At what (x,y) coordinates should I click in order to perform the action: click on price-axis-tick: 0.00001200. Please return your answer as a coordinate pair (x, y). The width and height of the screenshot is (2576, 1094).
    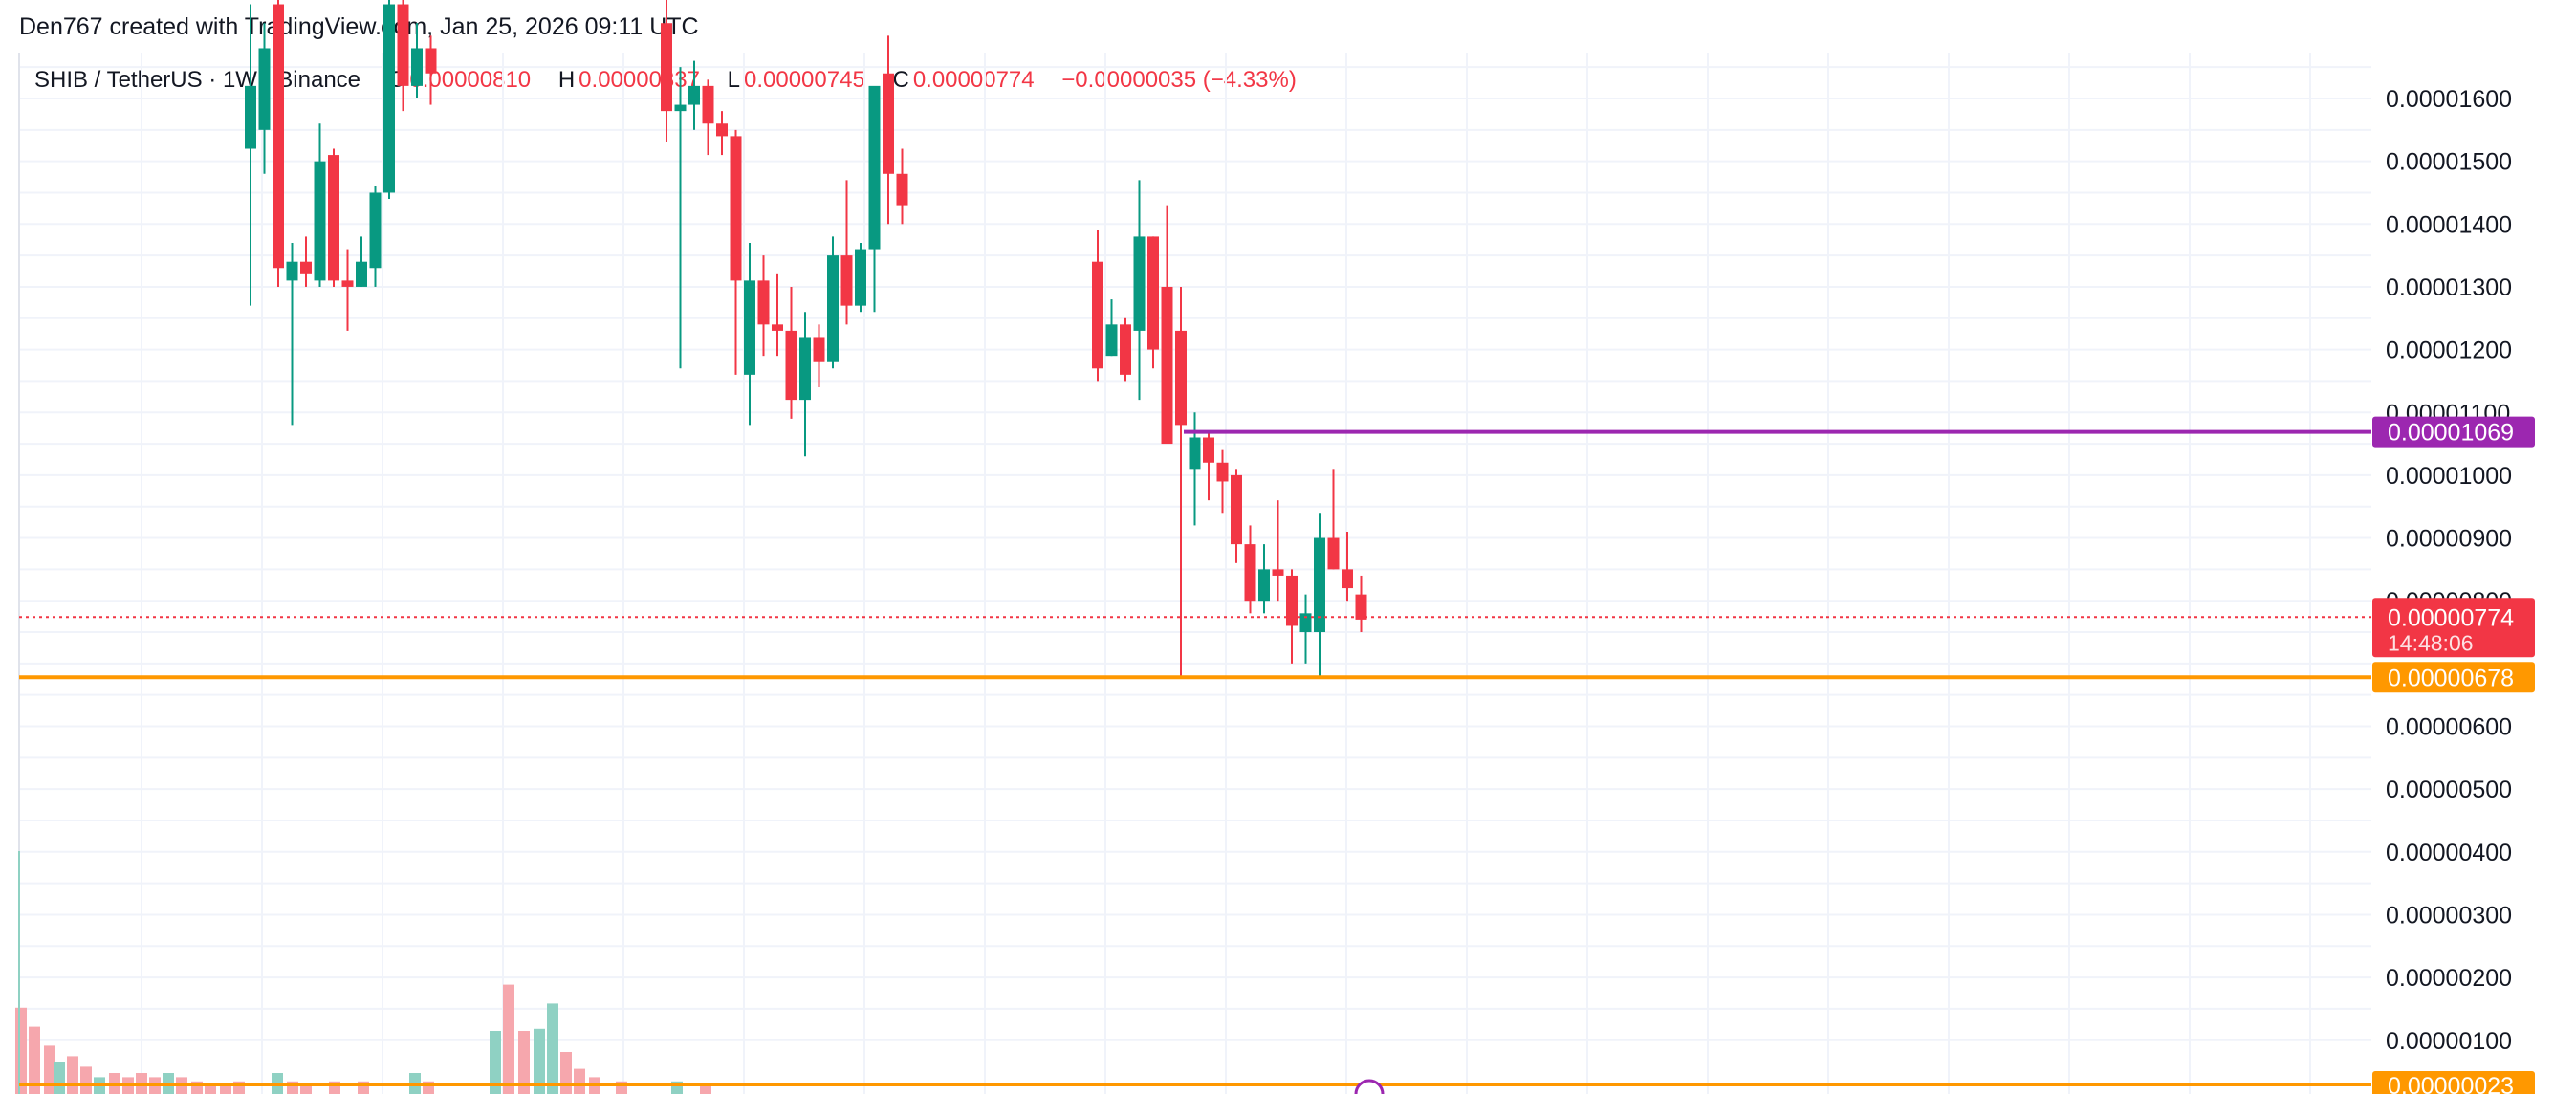
    Looking at the image, I should click on (2449, 351).